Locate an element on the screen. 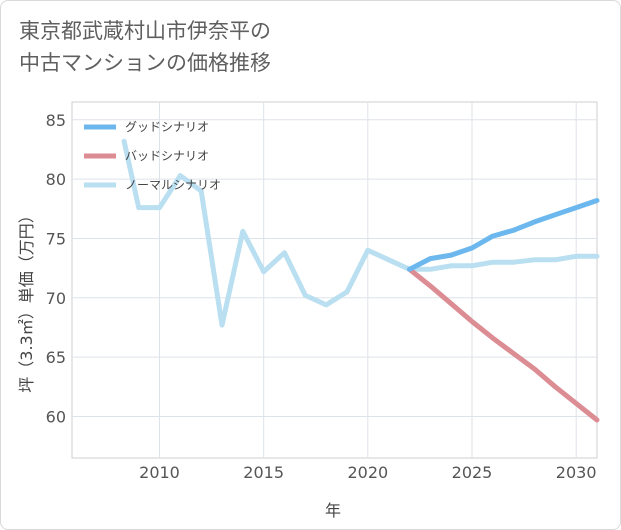 Image resolution: width=621 pixels, height=530 pixels. x-tick-label-2015: 2015 is located at coordinates (263, 472).